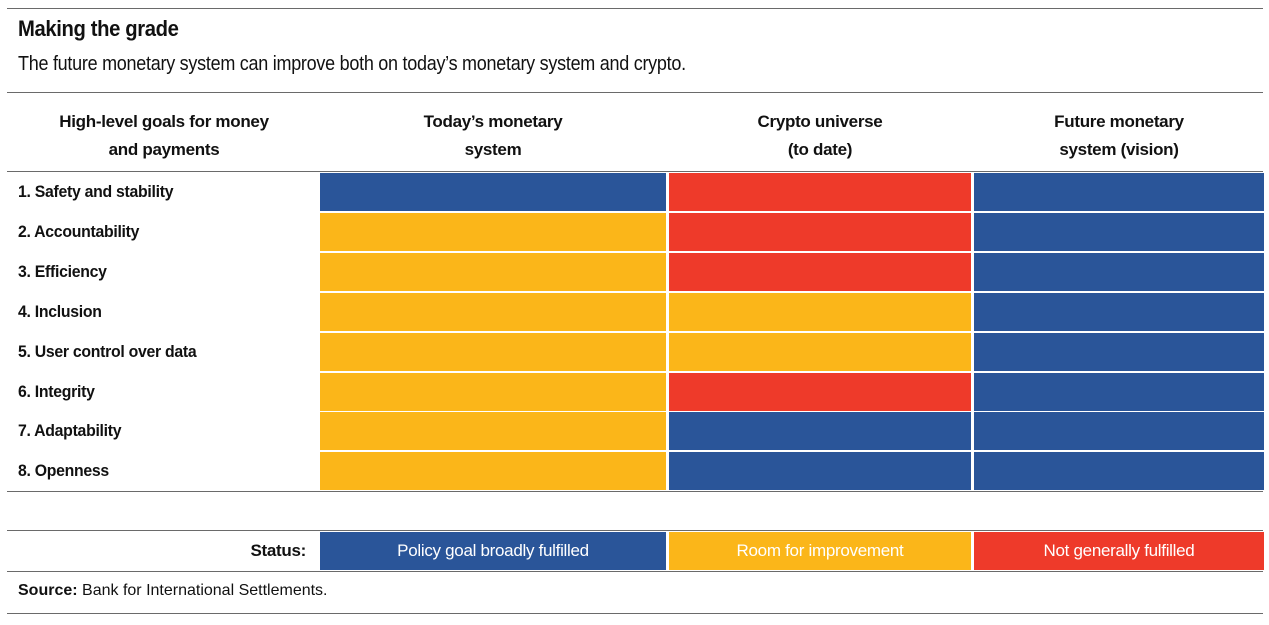  Describe the element at coordinates (1119, 135) in the screenshot. I see `column-header-future: Future monetary system (vision)` at that location.